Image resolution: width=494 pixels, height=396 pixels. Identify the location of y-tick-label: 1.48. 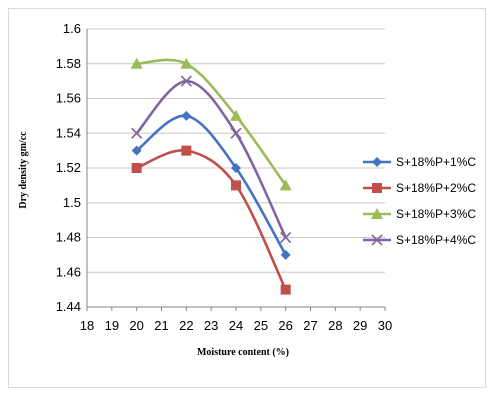
(68, 237).